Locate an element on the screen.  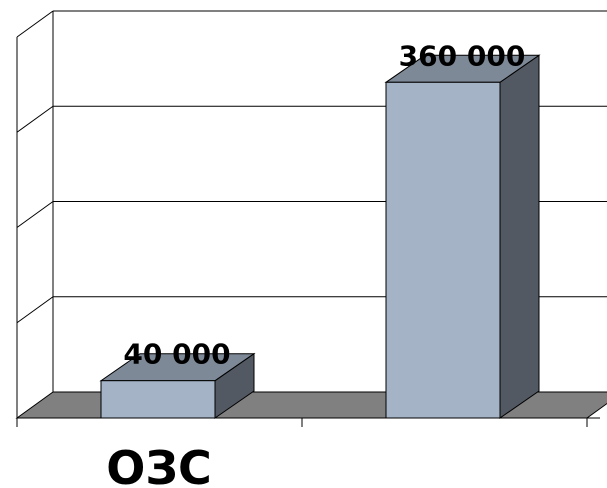
bar-side is located at coordinates (519, 236).